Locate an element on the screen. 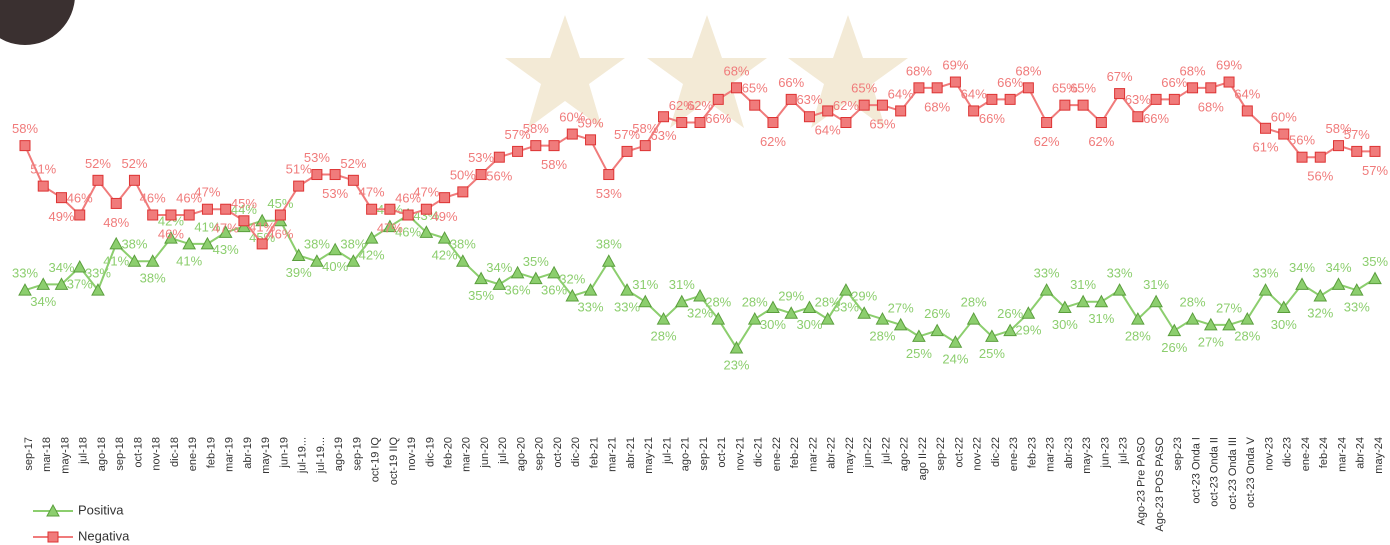  data-label: 31% is located at coordinates (682, 284).